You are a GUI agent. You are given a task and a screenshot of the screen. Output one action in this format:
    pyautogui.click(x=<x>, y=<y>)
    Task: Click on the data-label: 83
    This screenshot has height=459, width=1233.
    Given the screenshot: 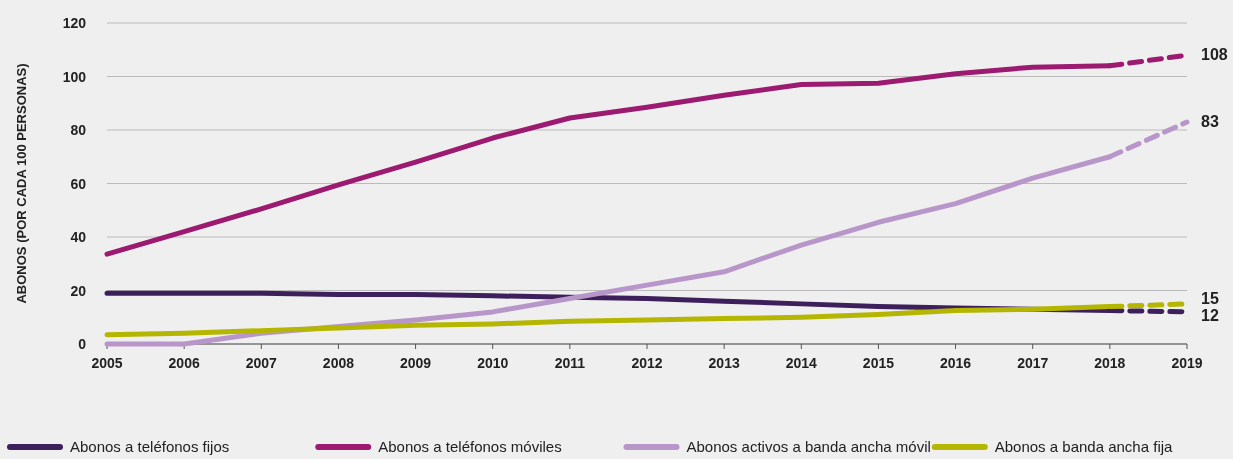 What is the action you would take?
    pyautogui.click(x=1210, y=121)
    